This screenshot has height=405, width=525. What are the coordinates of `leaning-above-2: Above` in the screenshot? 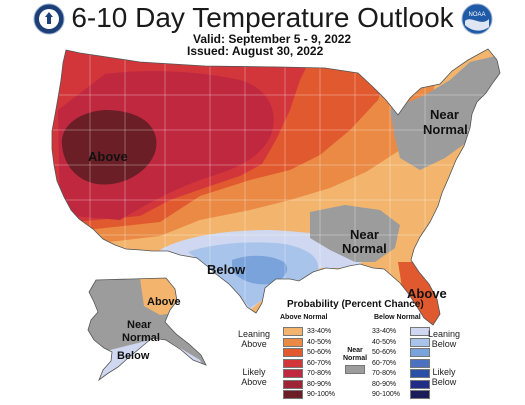 It's located at (254, 344).